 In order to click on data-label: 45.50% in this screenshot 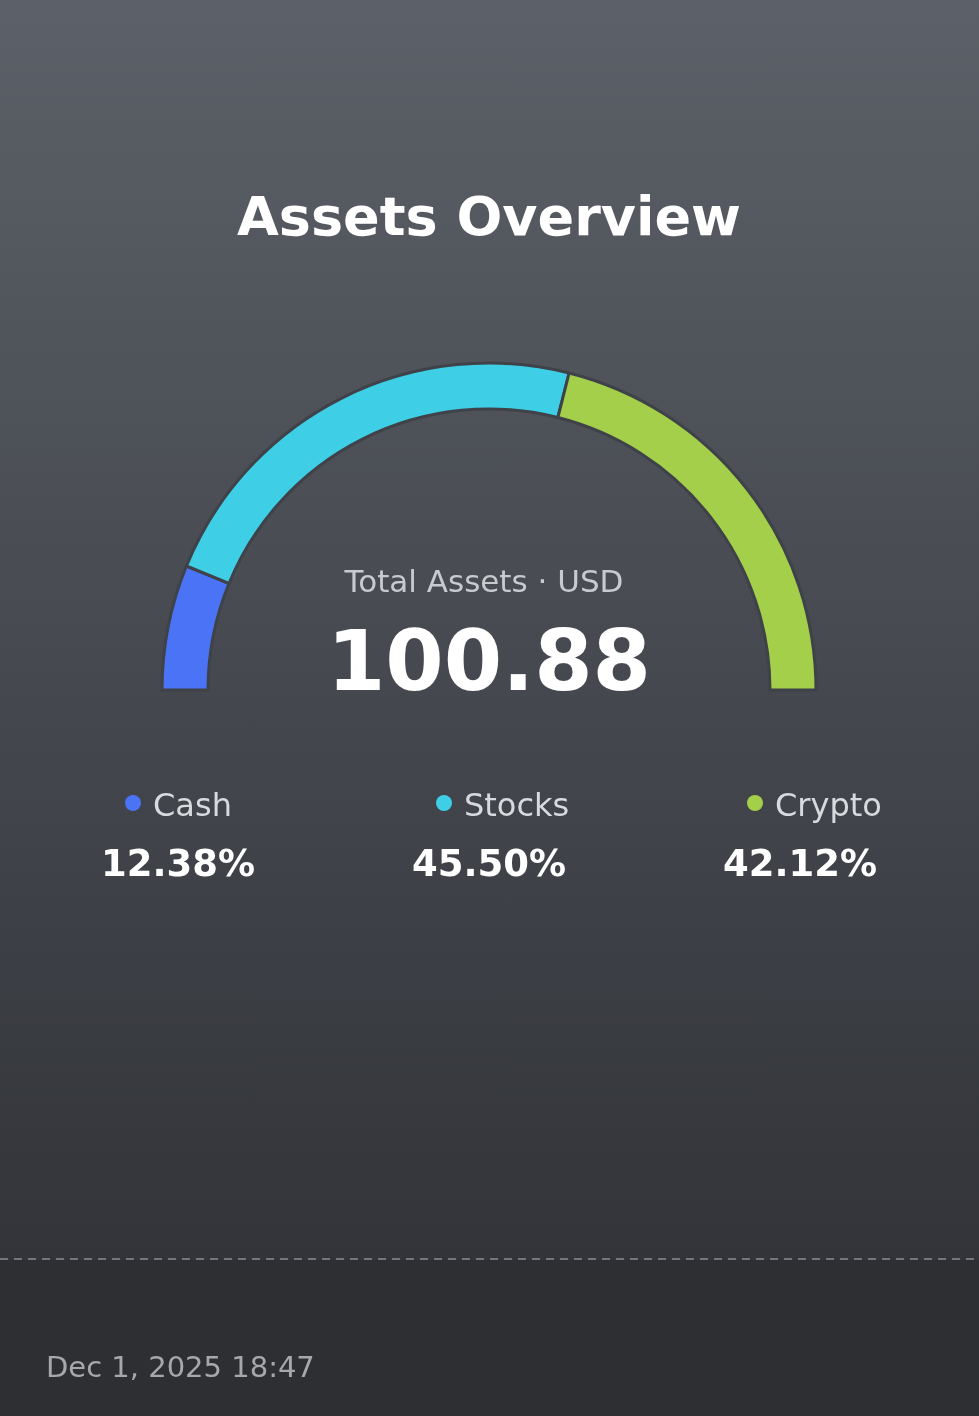, I will do `click(489, 863)`.